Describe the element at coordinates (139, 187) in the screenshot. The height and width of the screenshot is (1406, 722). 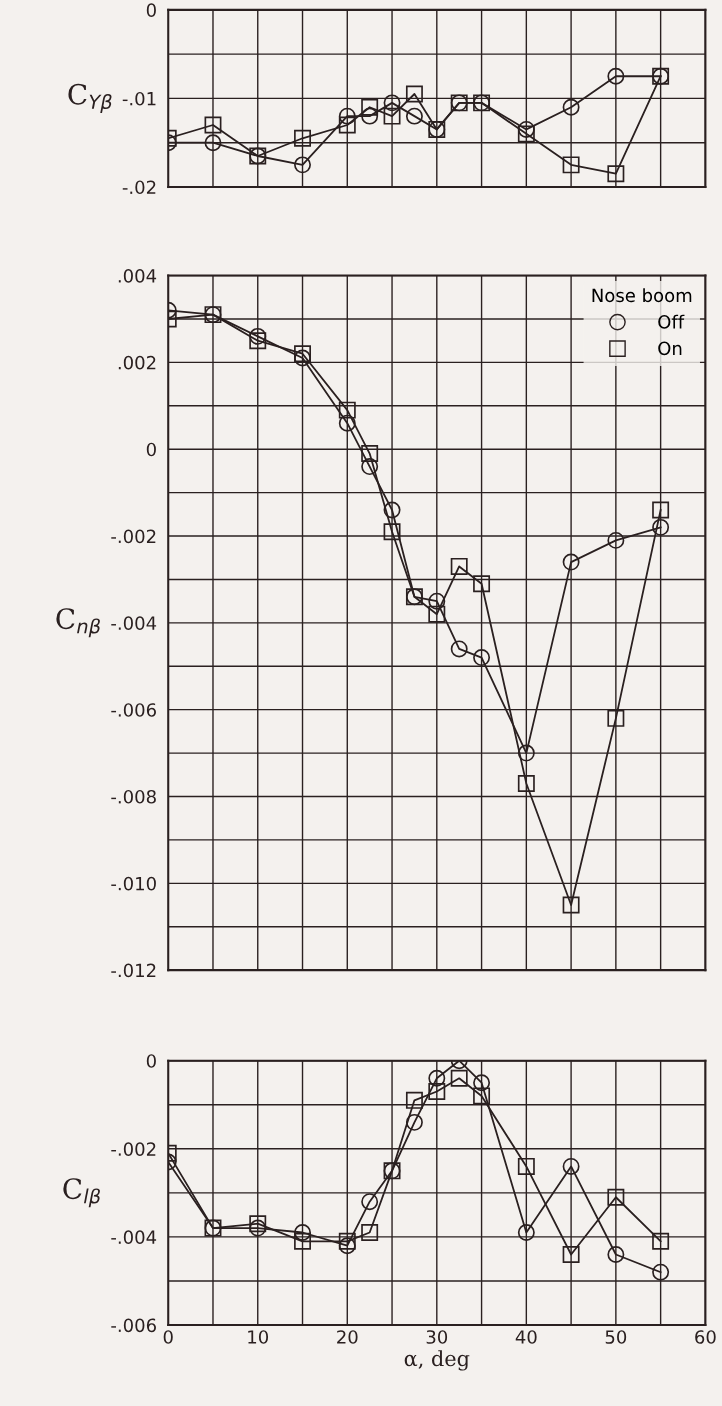
I see `y-tick-label: -.02` at that location.